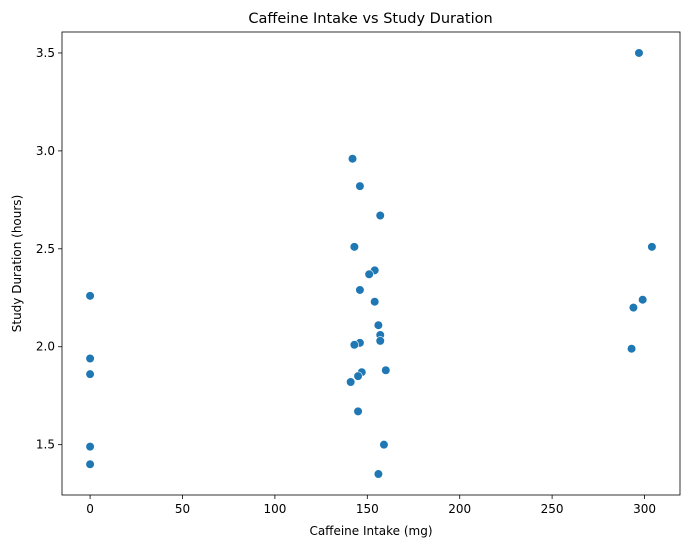 This screenshot has width=691, height=547. What do you see at coordinates (45, 445) in the screenshot?
I see `y-tick-label: 1.5` at bounding box center [45, 445].